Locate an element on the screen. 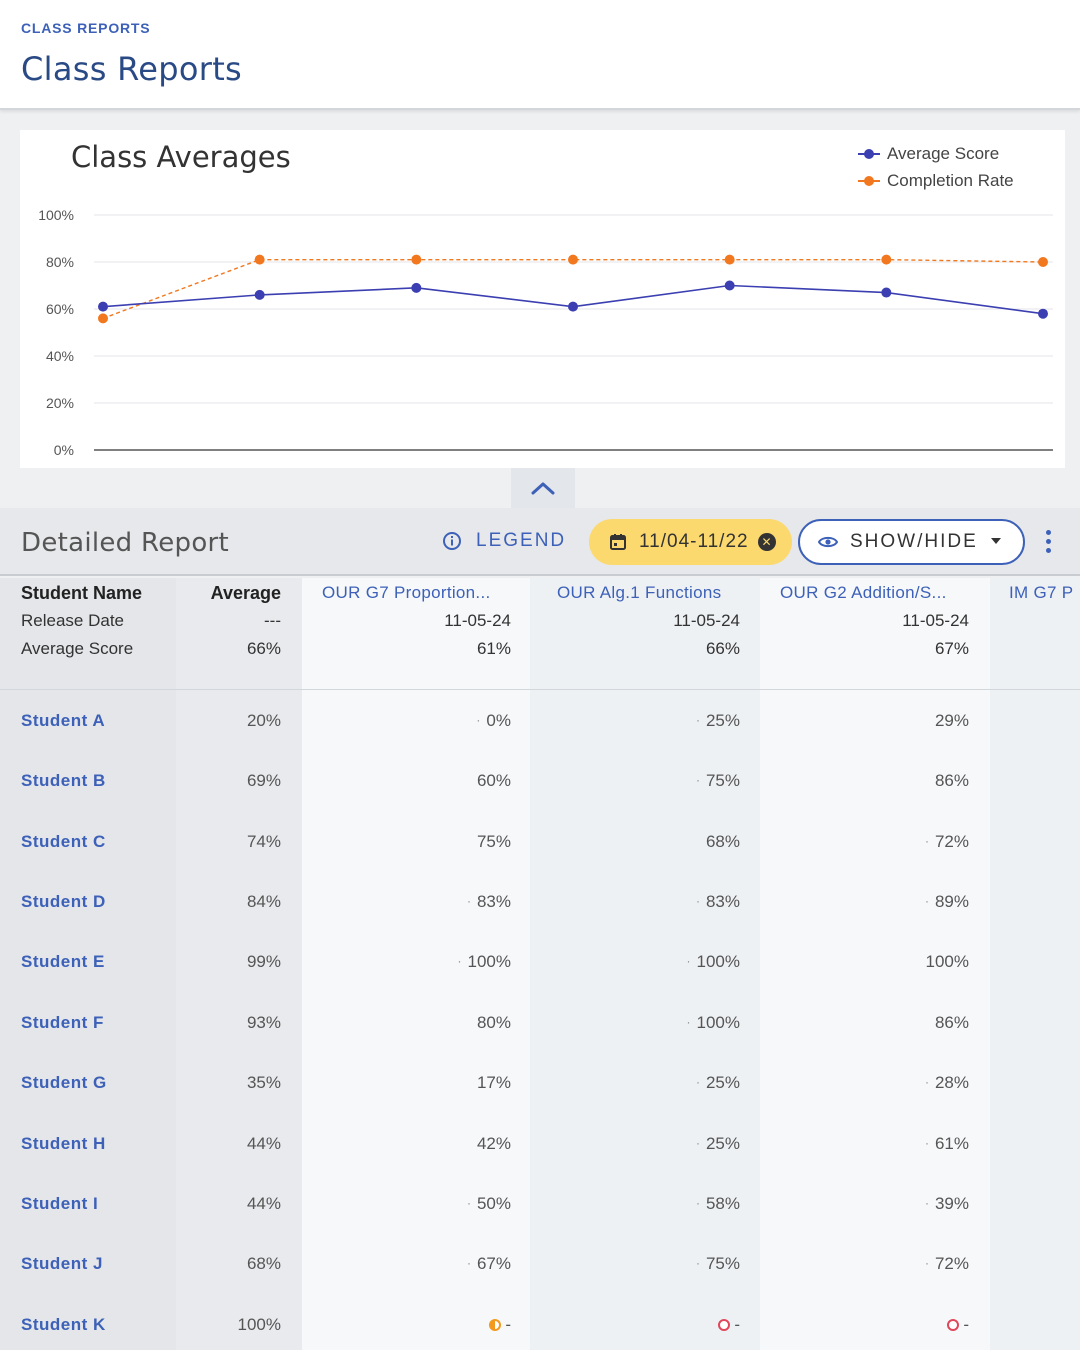 This screenshot has height=1350, width=1080. show-hide-button: SHOW/HIDE is located at coordinates (911, 542).